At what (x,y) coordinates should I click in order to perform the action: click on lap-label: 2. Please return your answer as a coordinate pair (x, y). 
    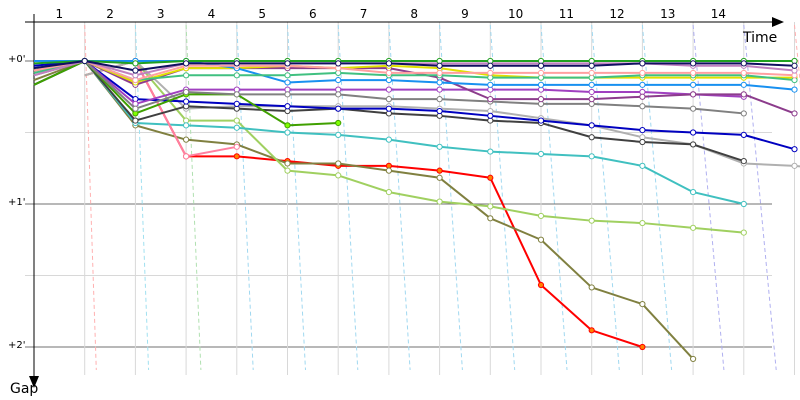
    Looking at the image, I should click on (110, 14).